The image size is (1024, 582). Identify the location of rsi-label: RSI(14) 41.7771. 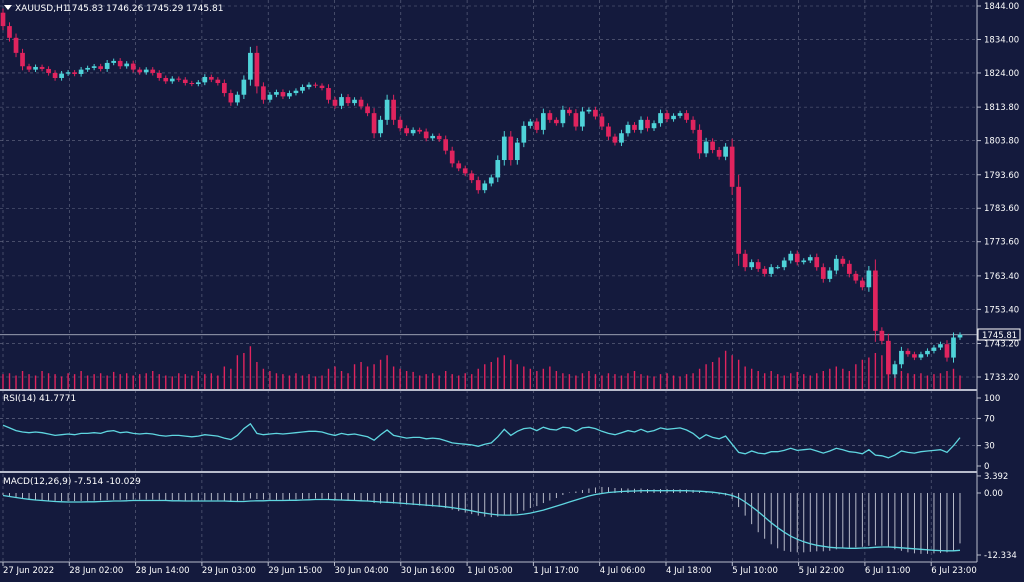
(39, 399).